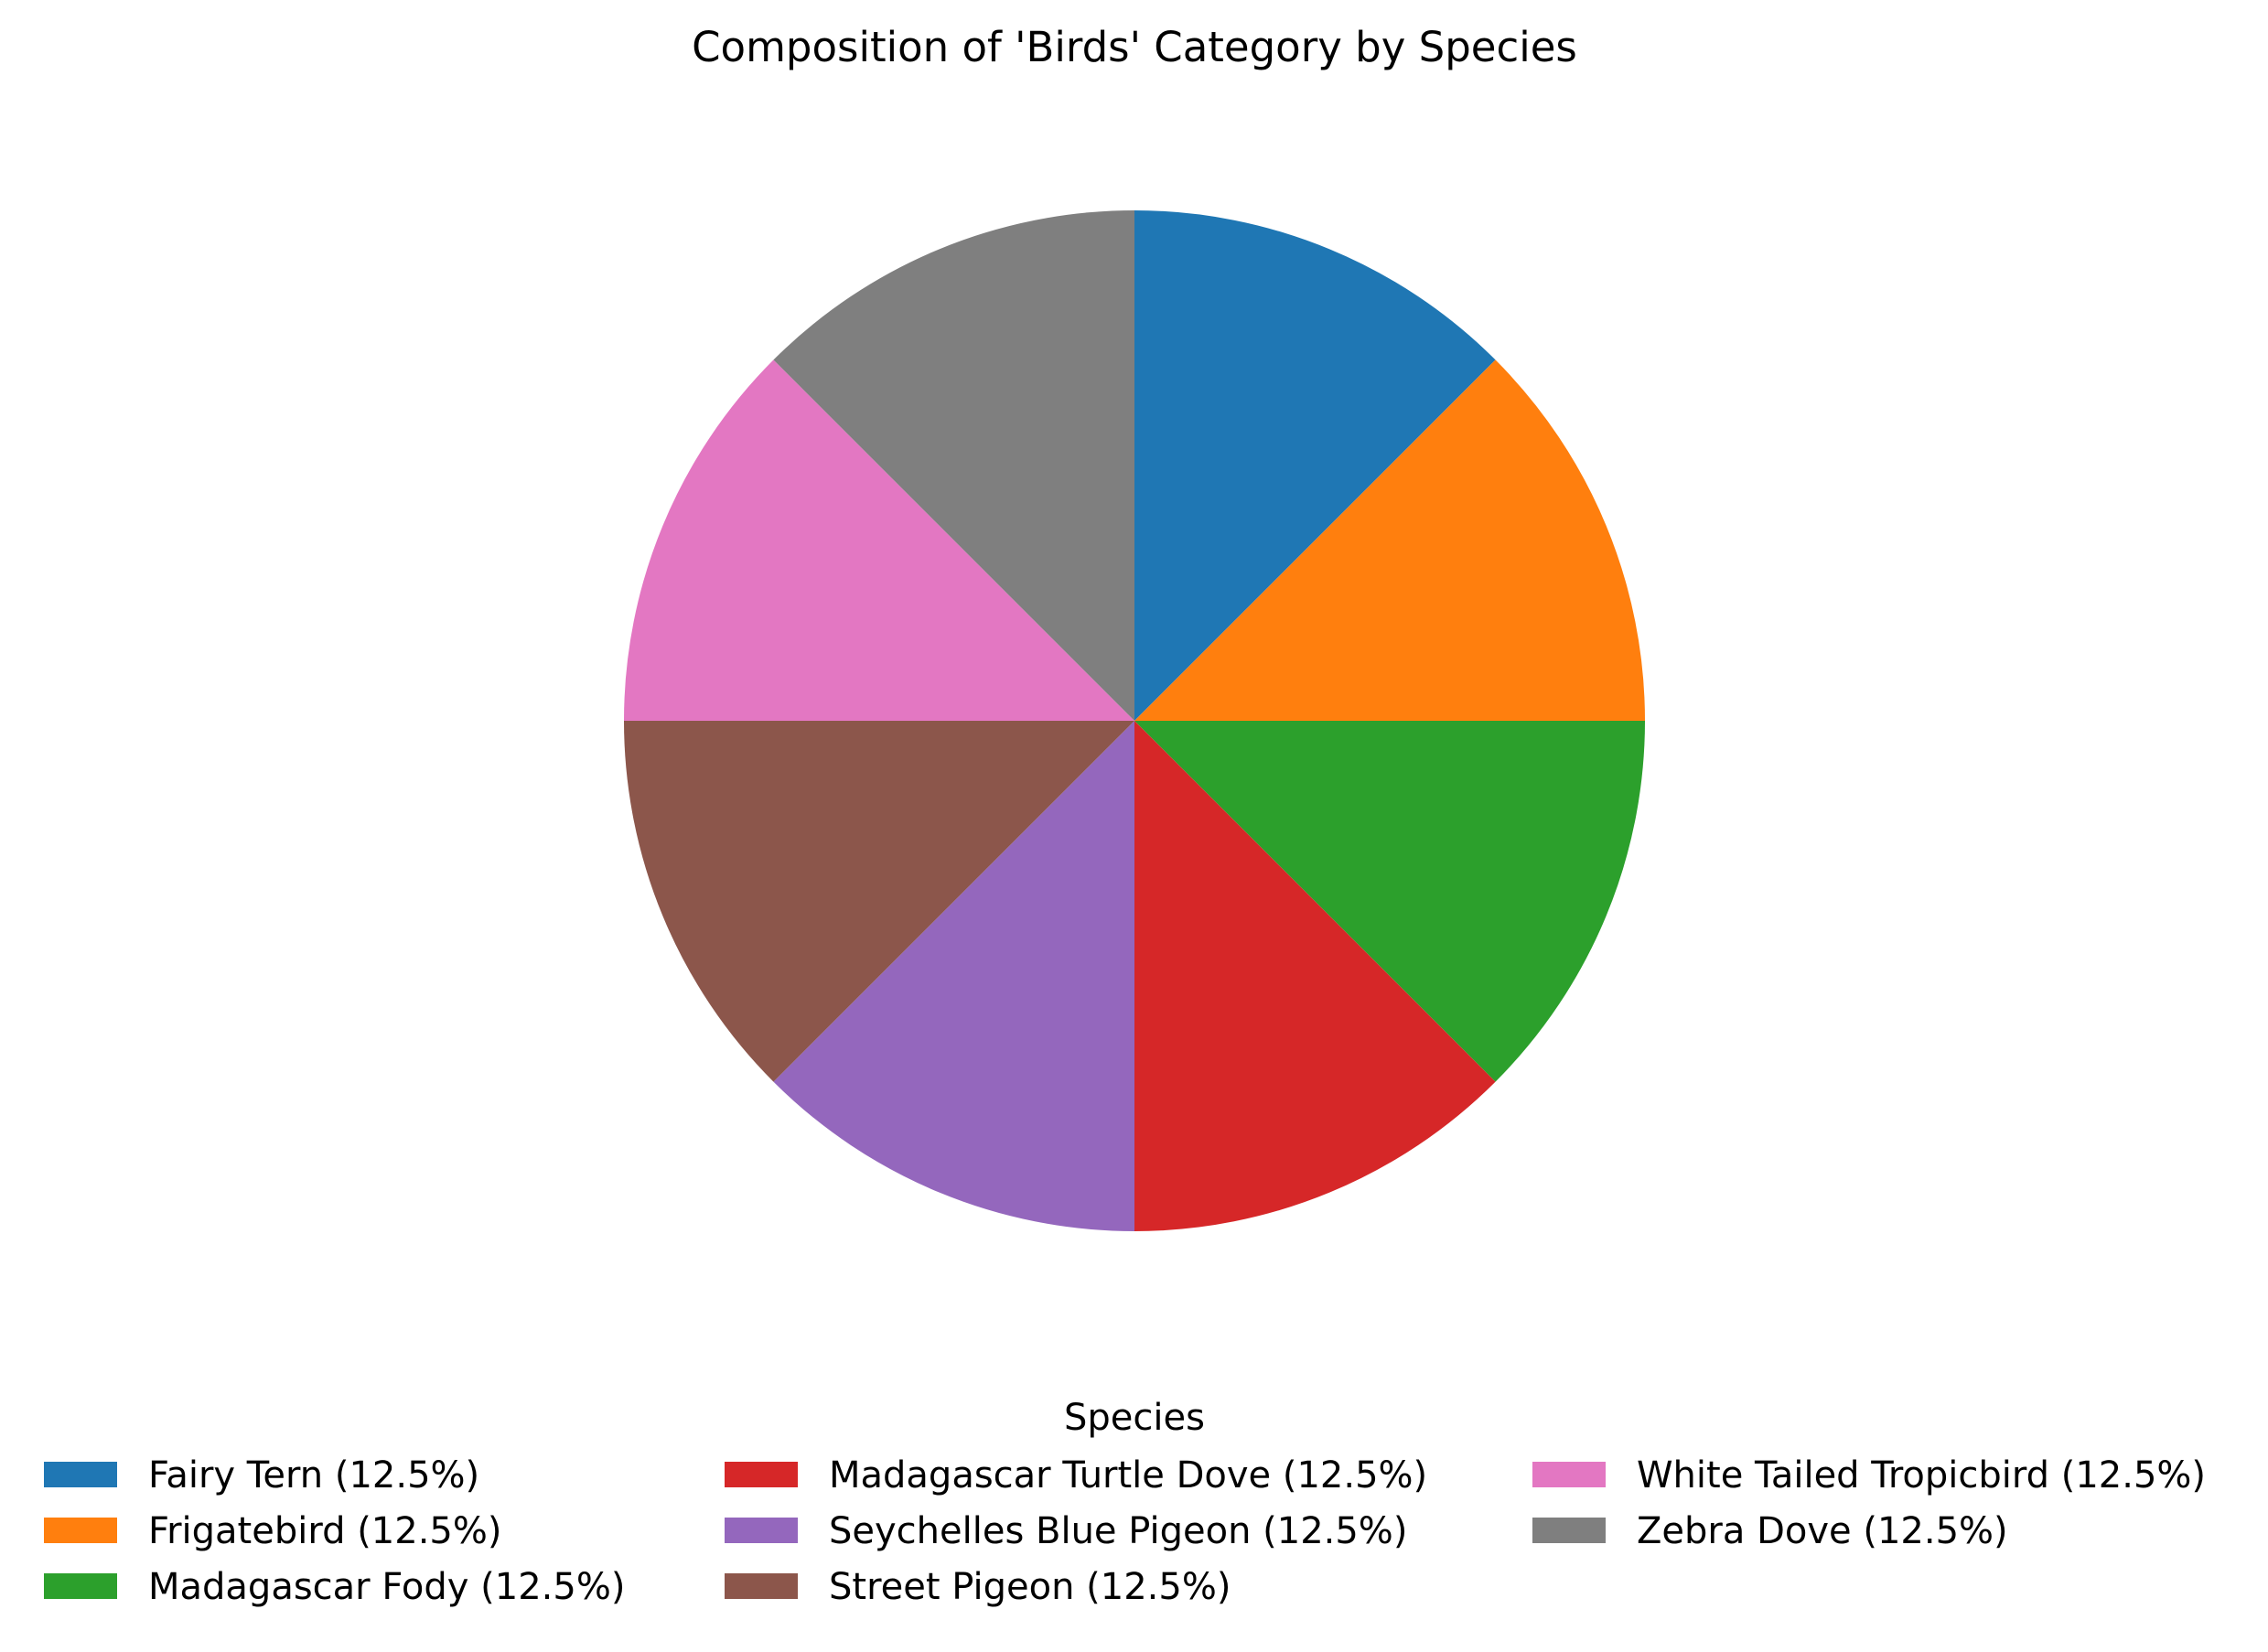 The height and width of the screenshot is (1652, 2268). What do you see at coordinates (1118, 1531) in the screenshot?
I see `legend-label-seychelles-blue-pigeon: Seychelles Blue Pigeon (12.5%)` at bounding box center [1118, 1531].